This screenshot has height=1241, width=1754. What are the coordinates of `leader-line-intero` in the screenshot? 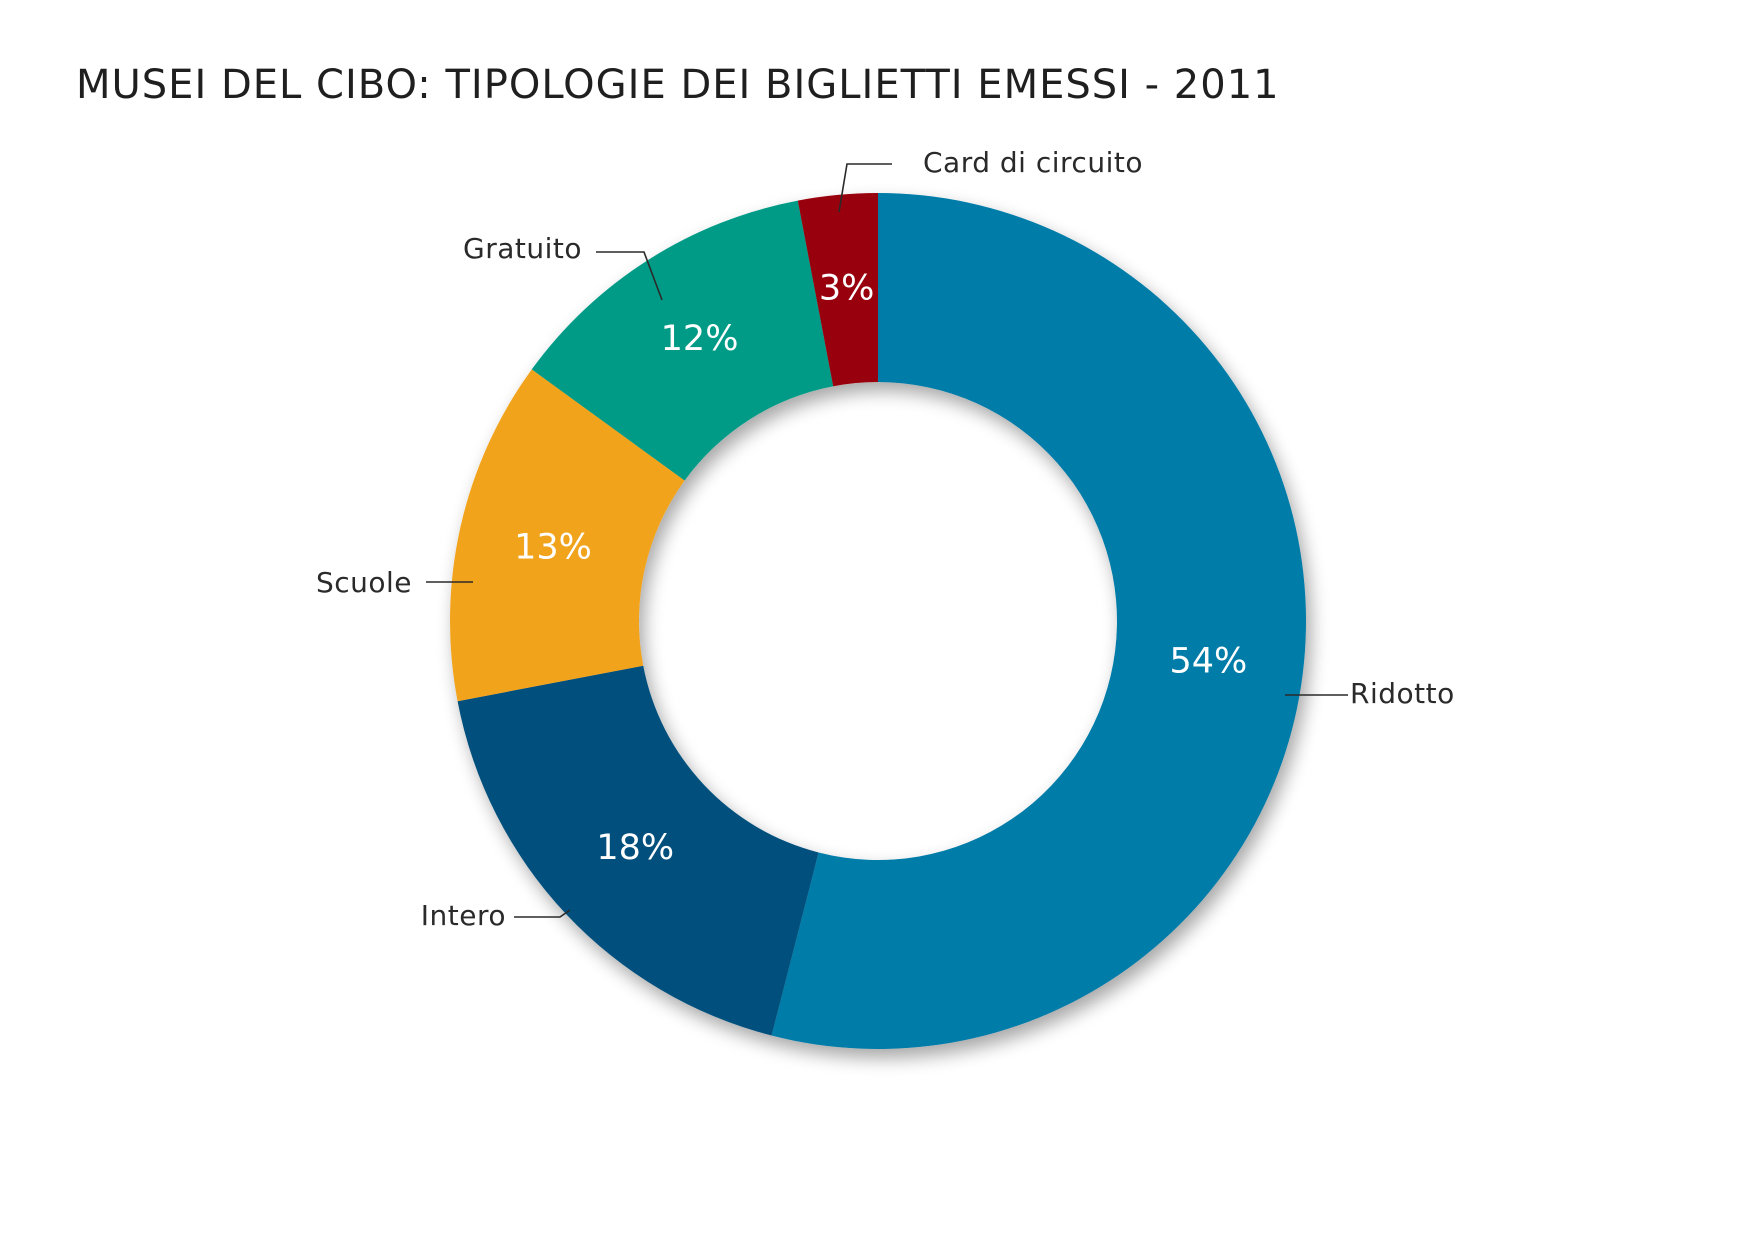 It's located at (542, 913).